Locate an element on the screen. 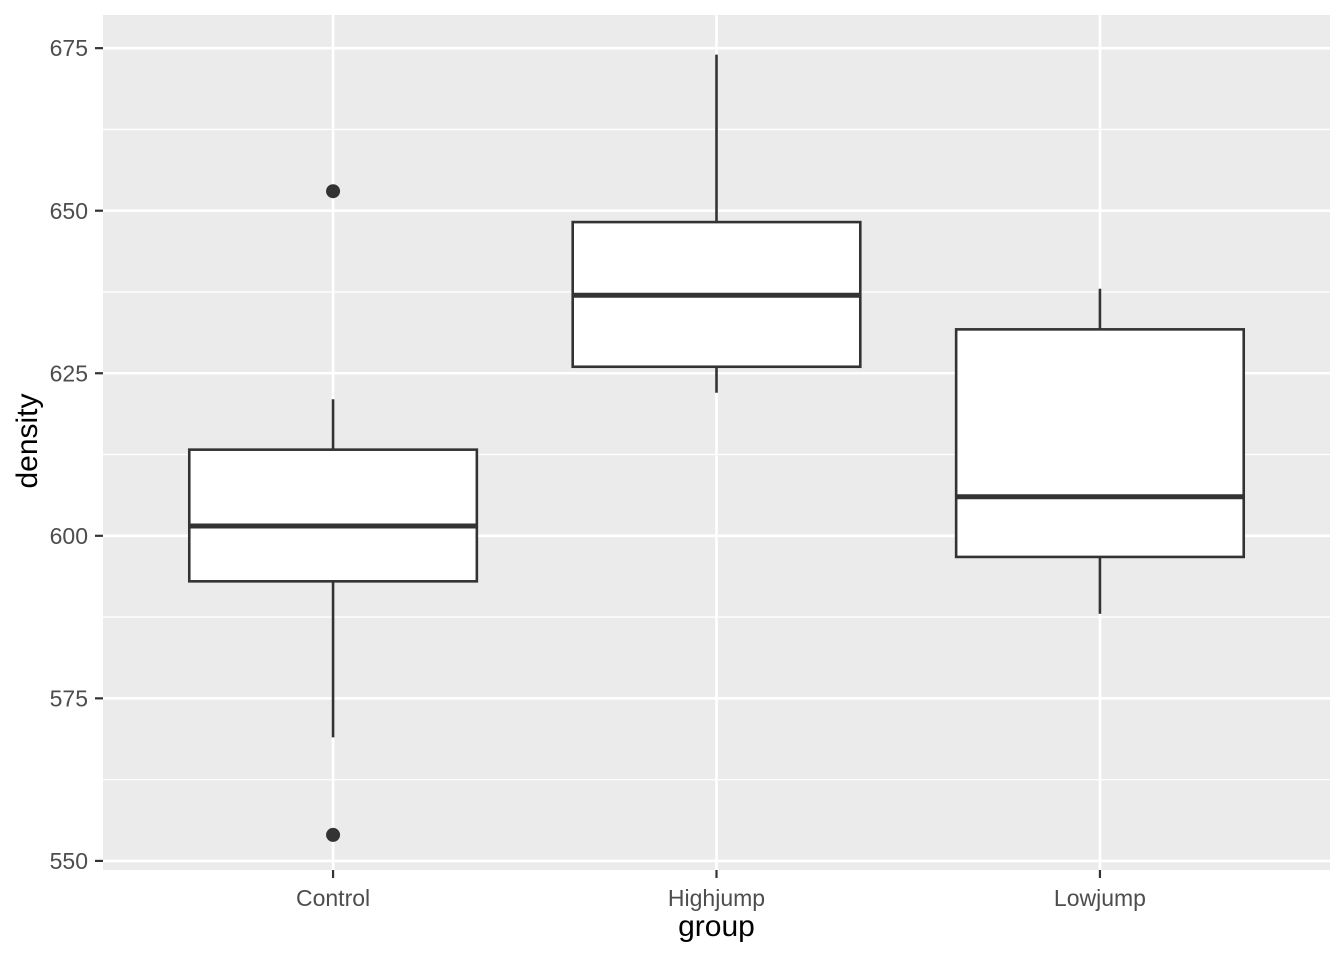  x-tick-label: Highjump is located at coordinates (716, 898).